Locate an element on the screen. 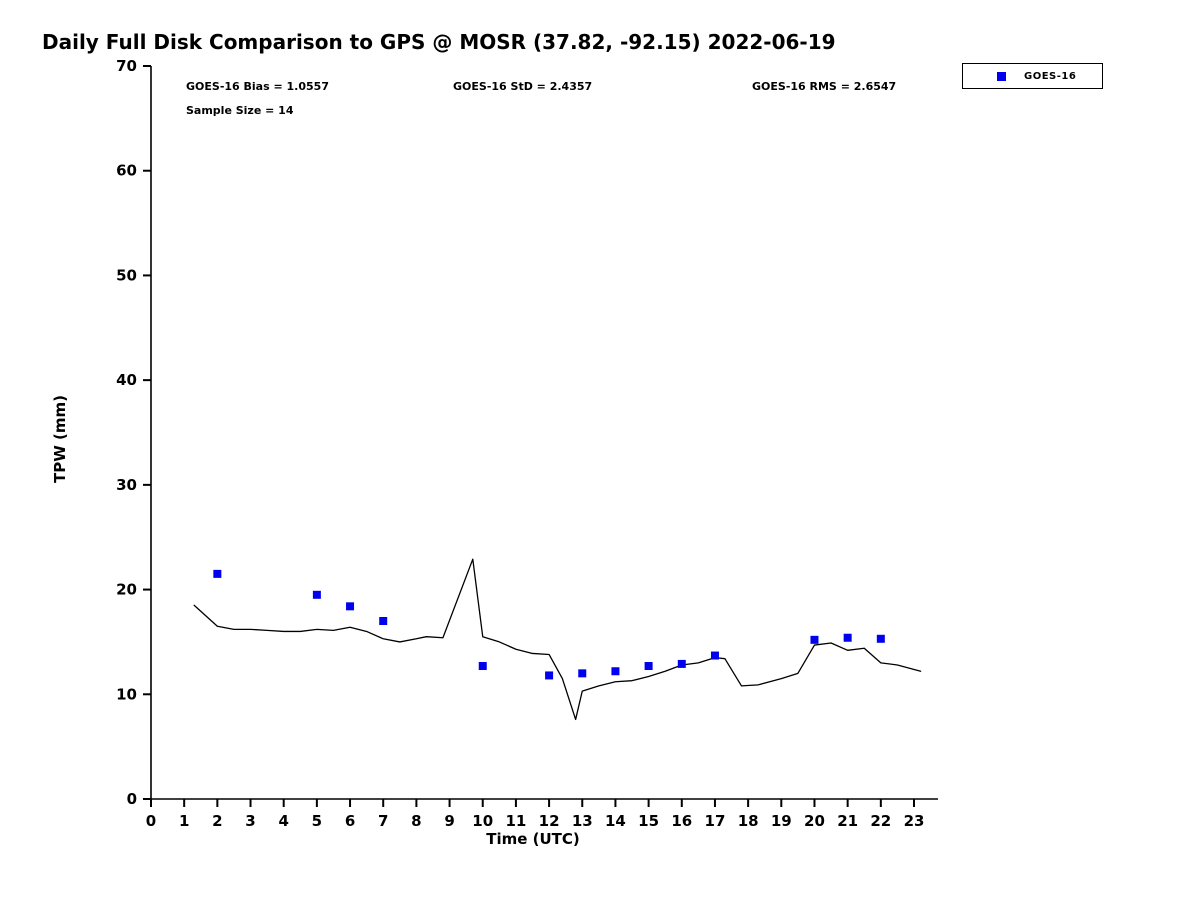 The width and height of the screenshot is (1200, 900). svg-text: 3 is located at coordinates (250, 821).